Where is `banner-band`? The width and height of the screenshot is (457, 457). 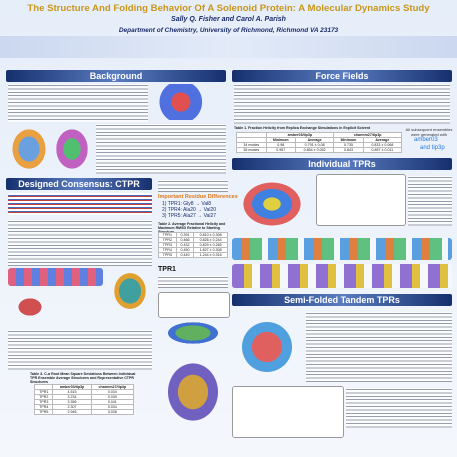 banner-band is located at coordinates (228, 47).